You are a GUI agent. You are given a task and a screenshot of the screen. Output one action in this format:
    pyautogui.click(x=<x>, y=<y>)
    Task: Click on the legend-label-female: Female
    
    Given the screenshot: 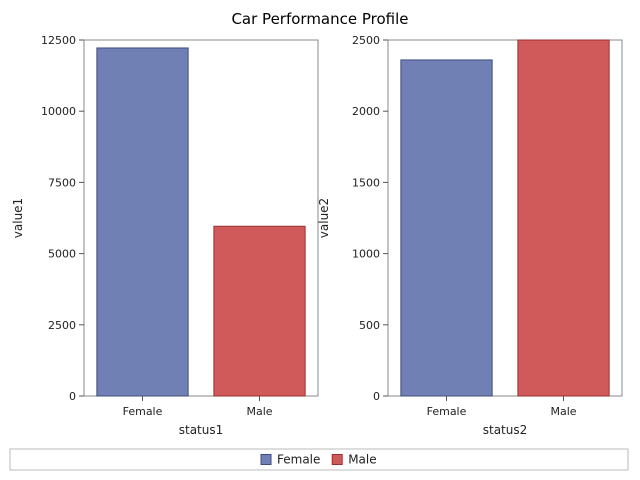 What is the action you would take?
    pyautogui.click(x=298, y=460)
    